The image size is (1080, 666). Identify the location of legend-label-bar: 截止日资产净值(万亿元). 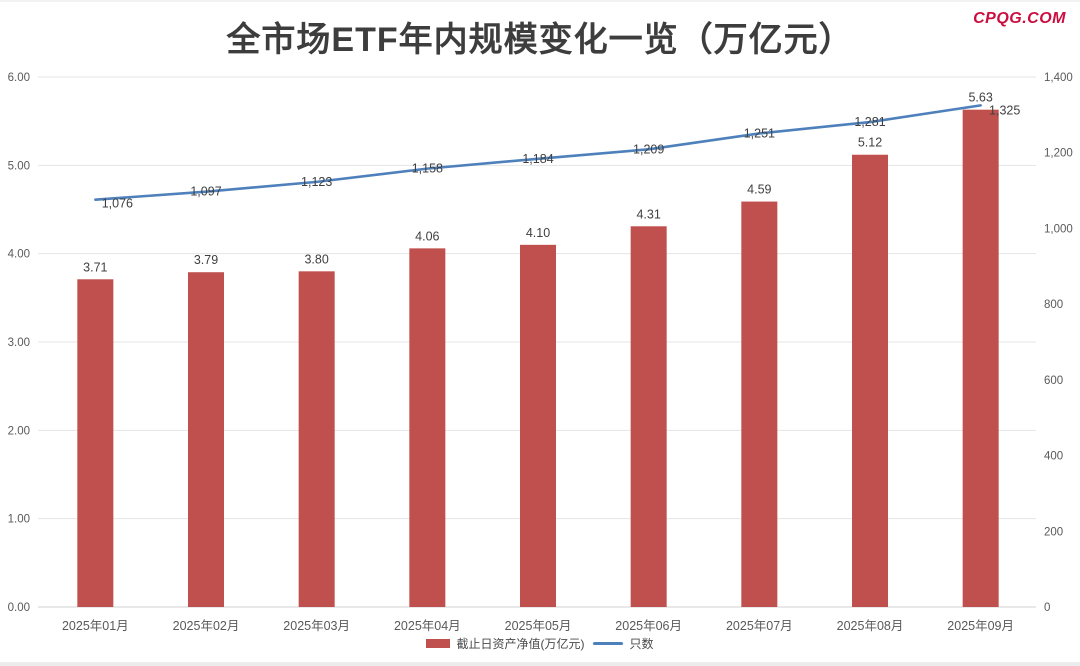
(520, 644).